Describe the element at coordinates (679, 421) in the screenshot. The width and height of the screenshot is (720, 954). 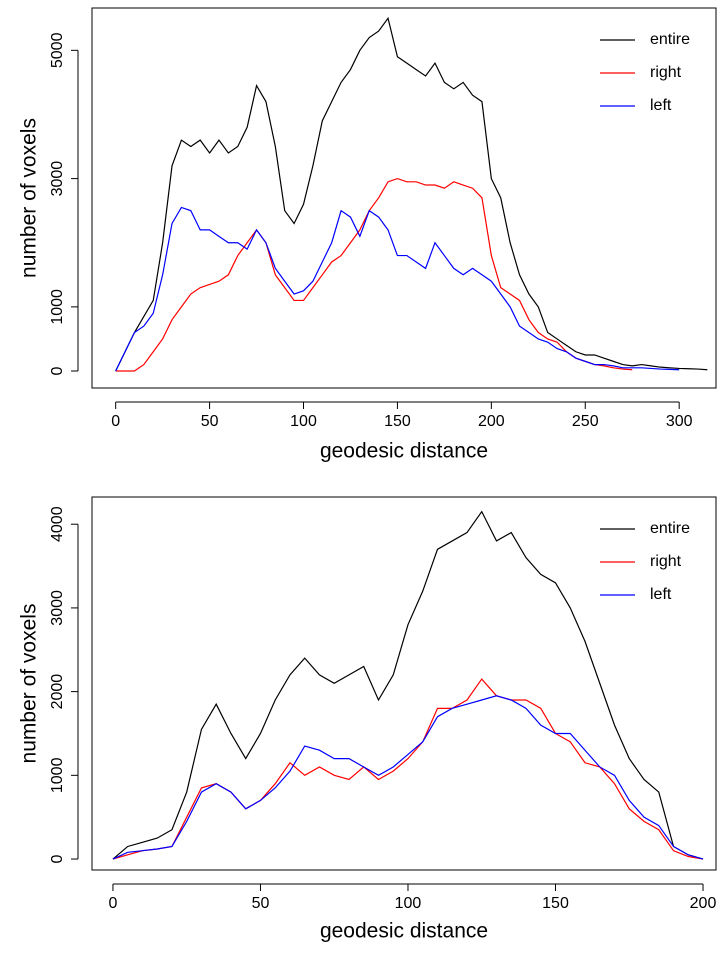
I see `x-tick-label: 300` at that location.